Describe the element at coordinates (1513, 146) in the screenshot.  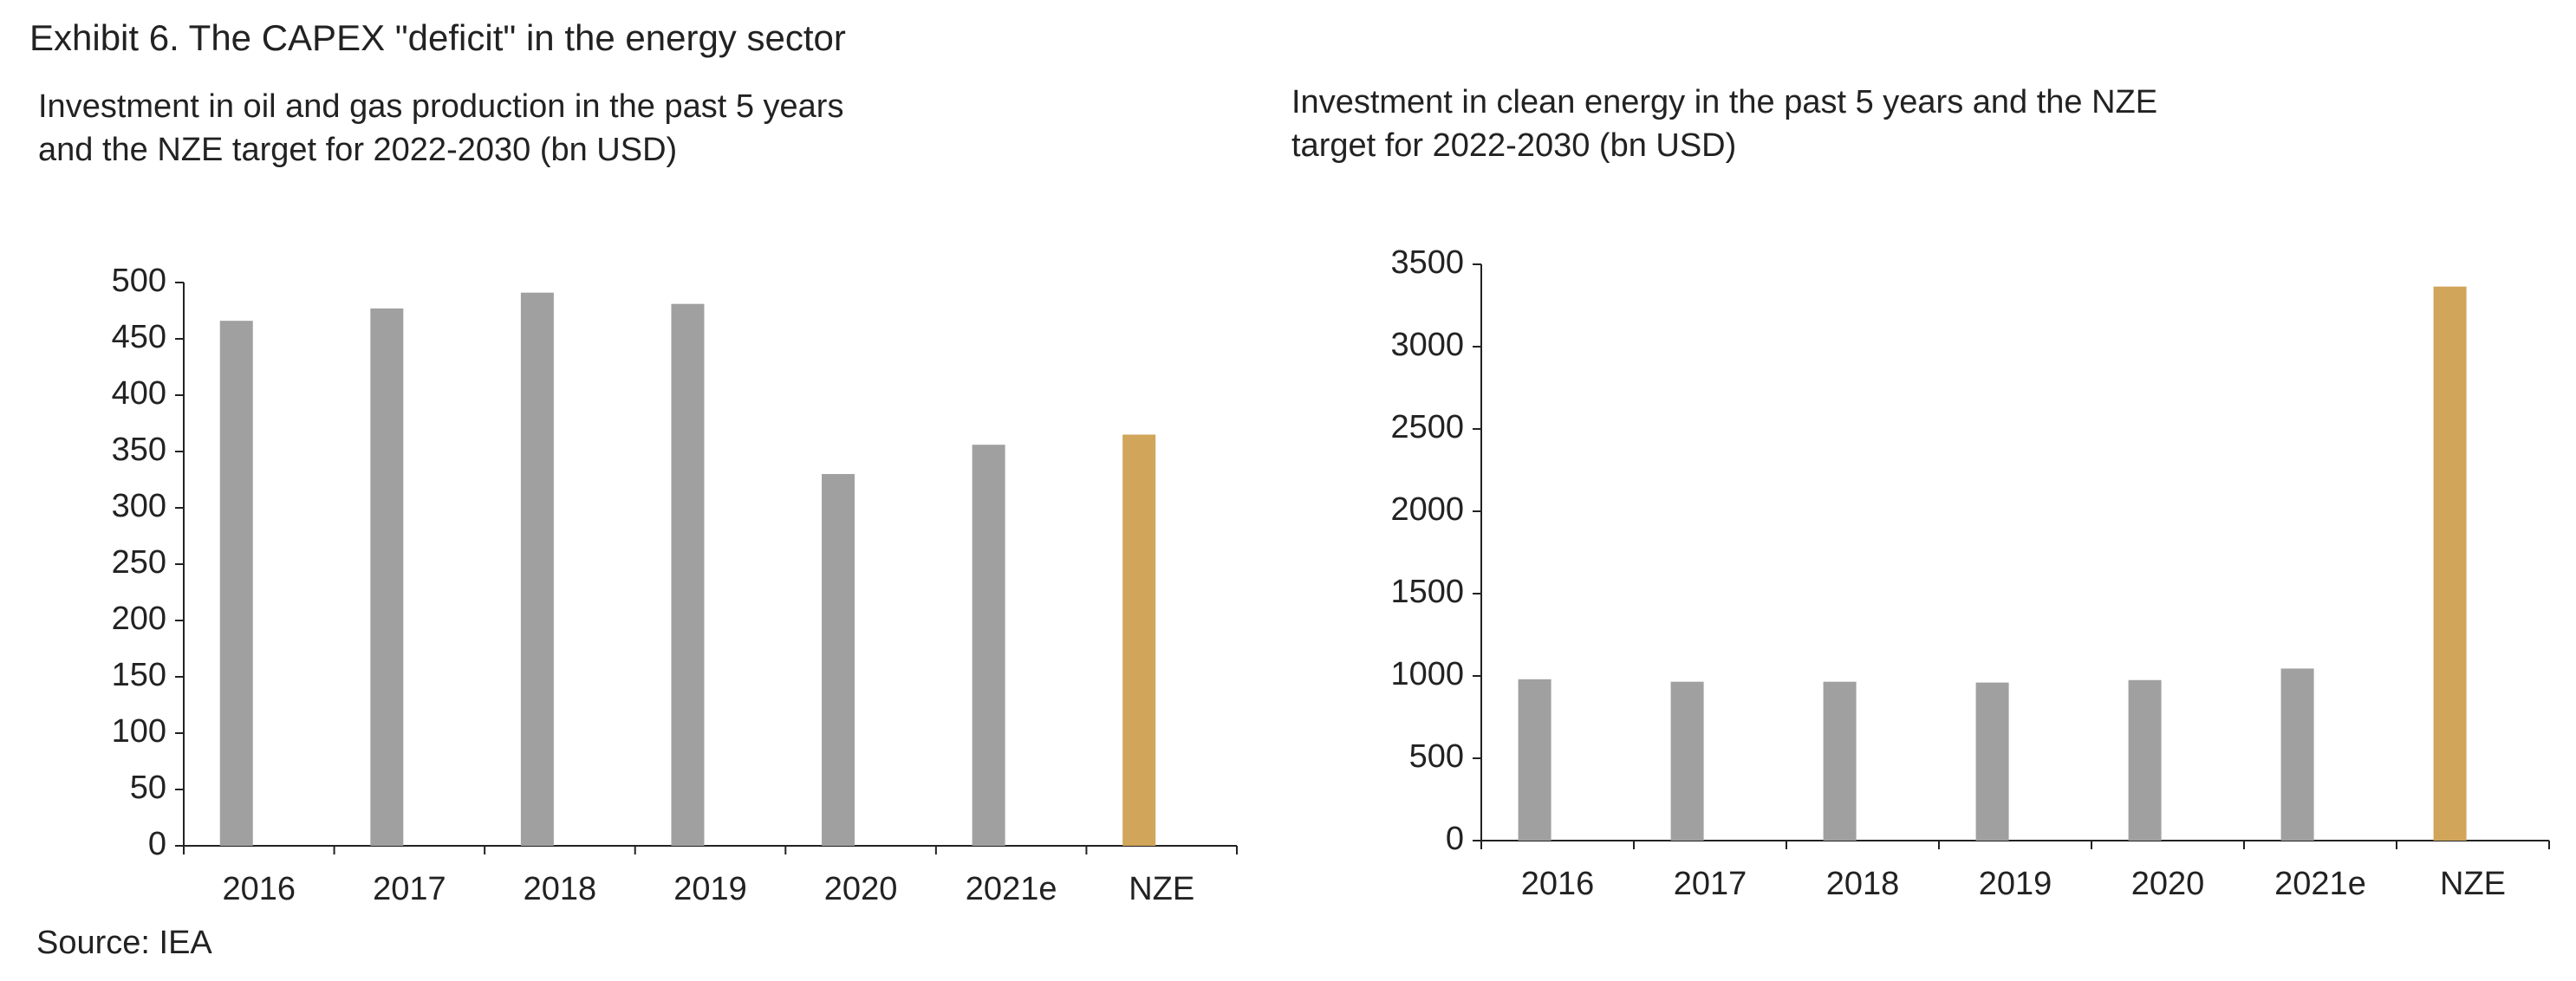
I see `chart-subtitle: target for 2022-2030 (bn USD)` at that location.